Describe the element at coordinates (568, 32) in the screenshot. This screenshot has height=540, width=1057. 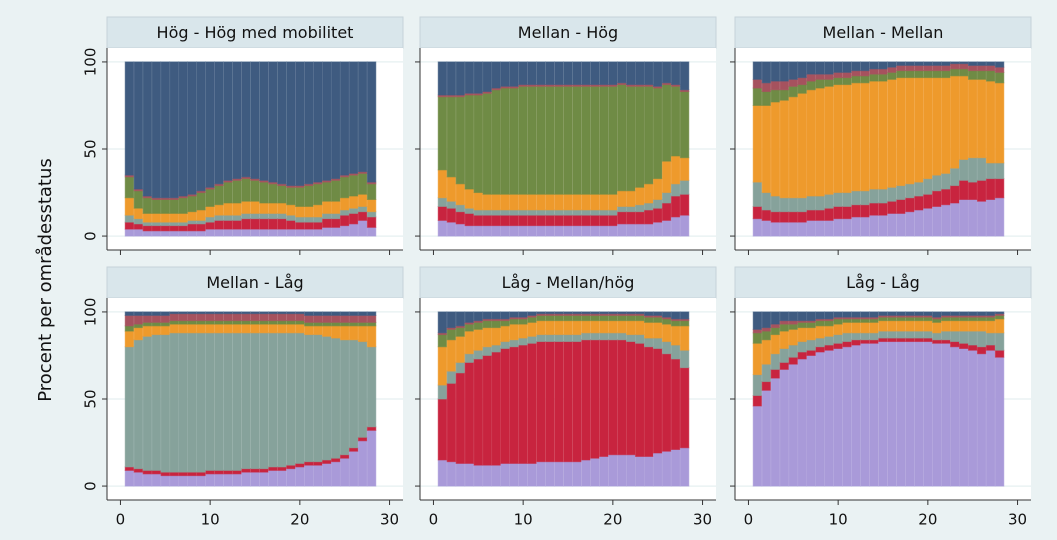
I see `panel-title: Mellan - Hög` at that location.